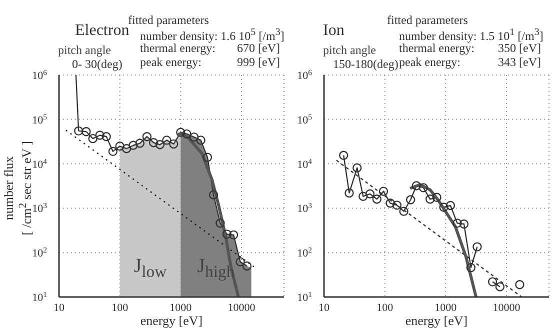 This screenshot has height=330, width=552. I want to click on text: peak energy: 343 [eV], so click(470, 62).